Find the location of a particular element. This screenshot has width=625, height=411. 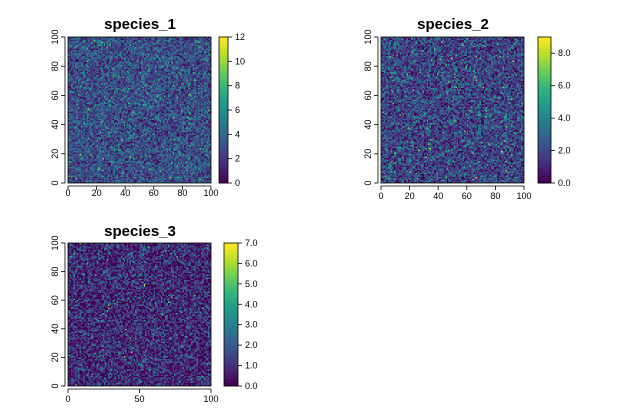

x-tick-label: 80 is located at coordinates (182, 193).